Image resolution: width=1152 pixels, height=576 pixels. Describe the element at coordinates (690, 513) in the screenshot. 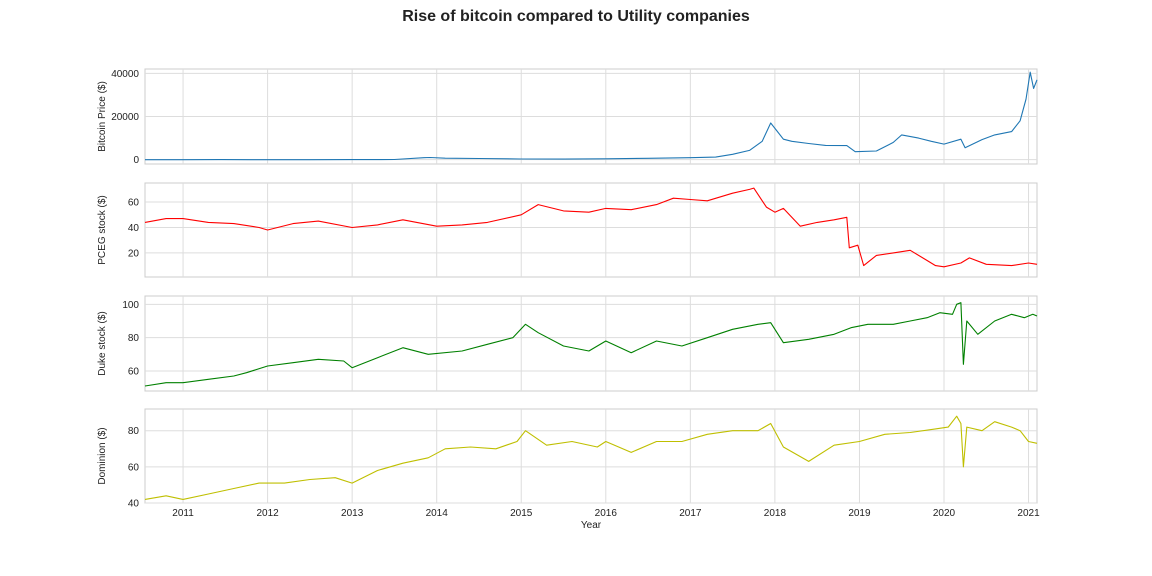

I see `x-tick-label: 2017` at that location.